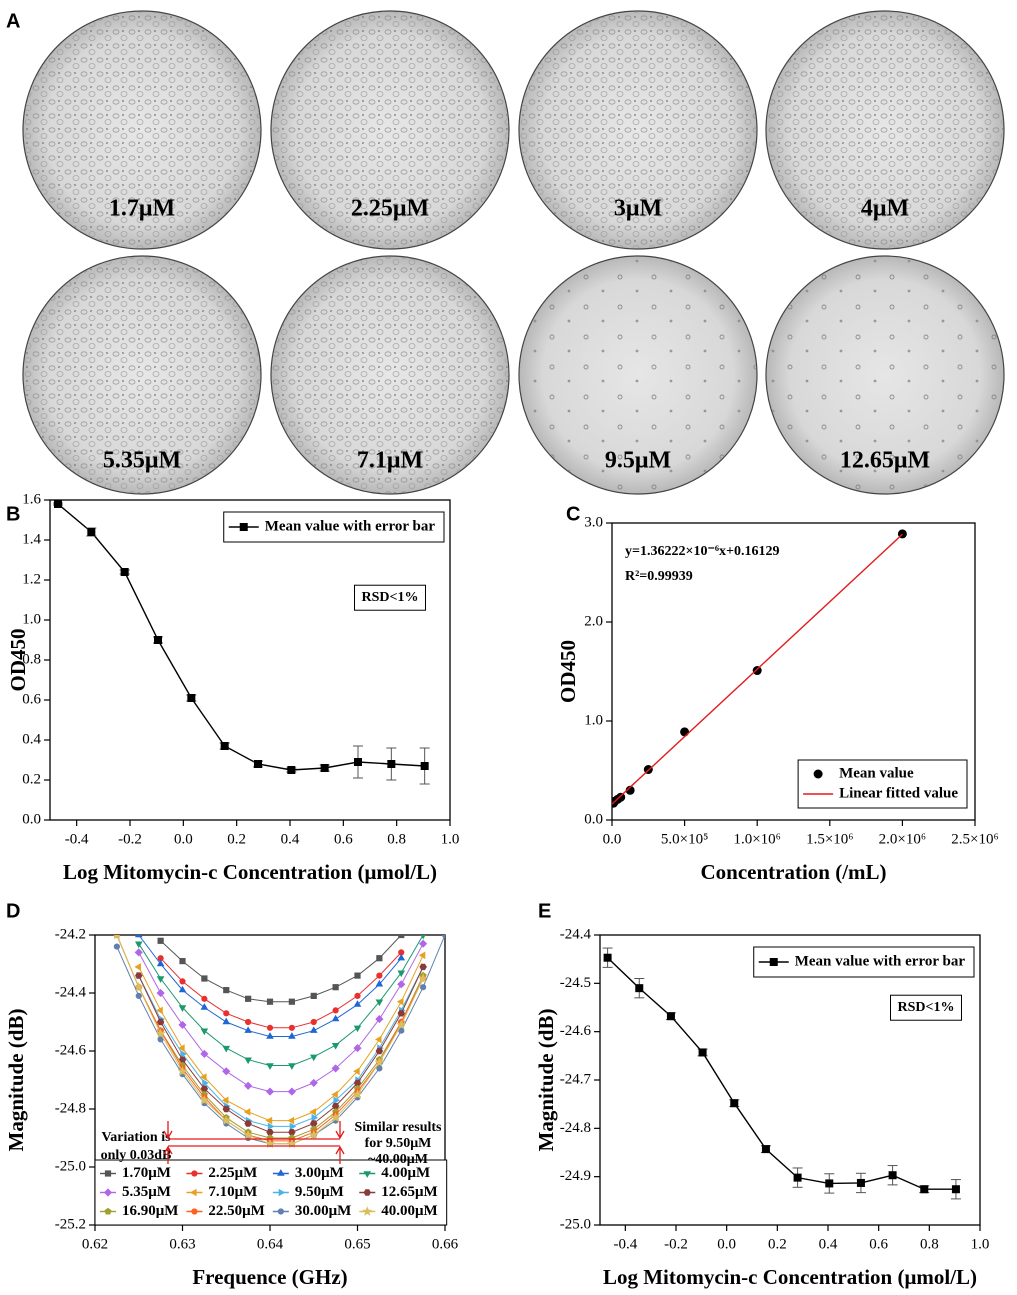 The image size is (1017, 1295). Describe the element at coordinates (576, 1079) in the screenshot. I see `y-tick-label: -24.7` at that location.